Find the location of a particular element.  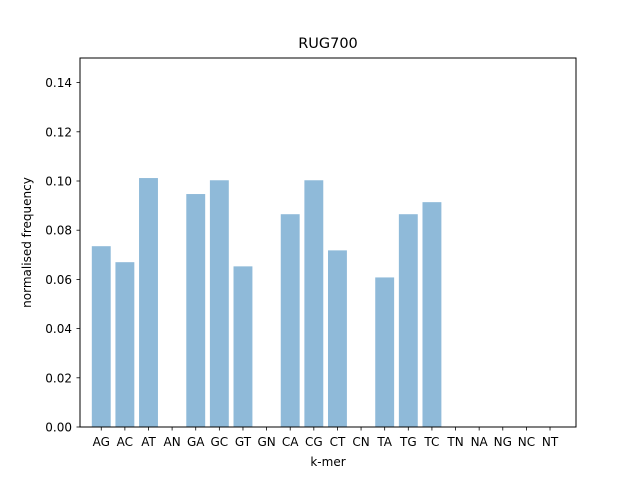

y-axis: 0.00 0.02 0.04 0.06 0.08 0.10 0.12 0.14 is located at coordinates (62, 255).